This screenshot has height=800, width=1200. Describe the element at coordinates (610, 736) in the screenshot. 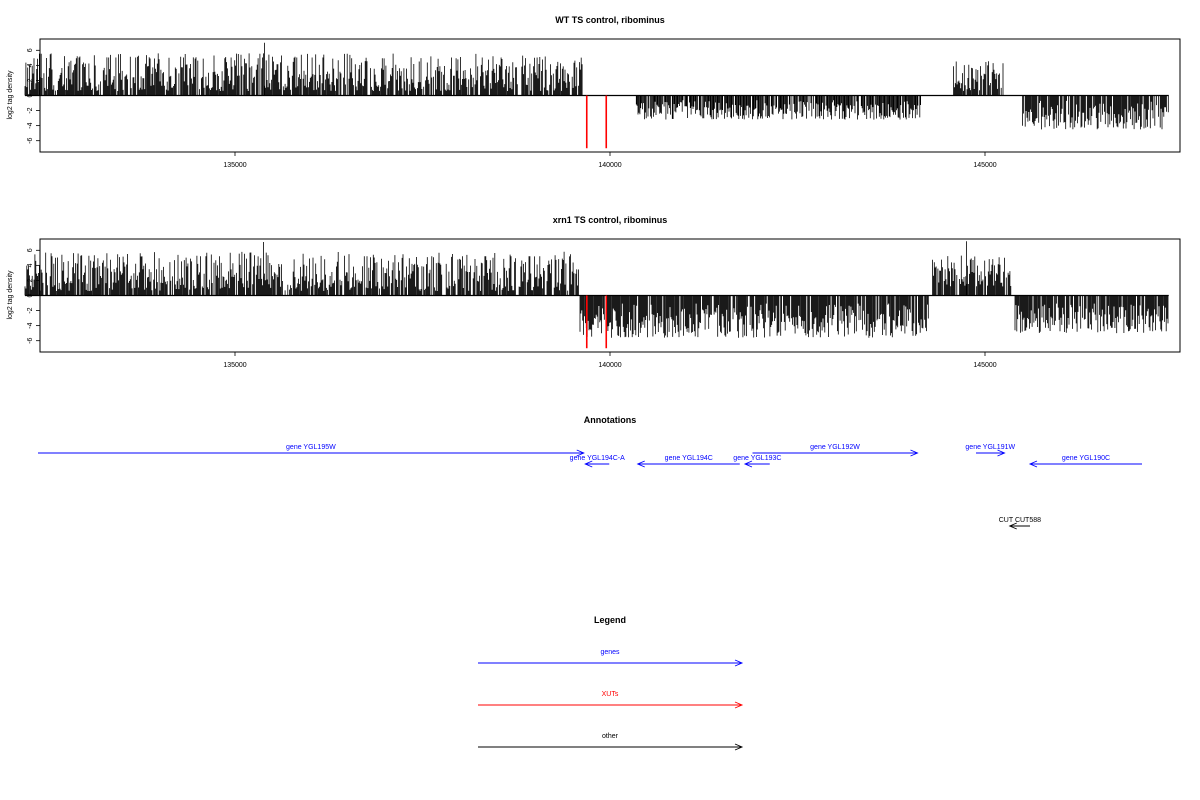

I see `legend-label: other` at that location.